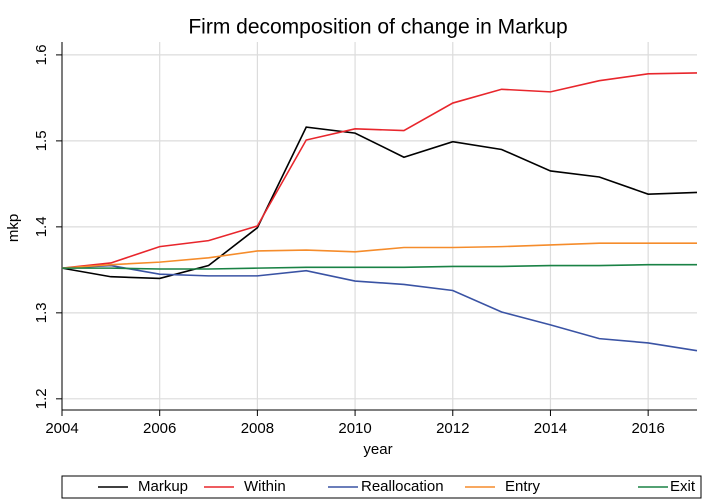 This screenshot has height=499, width=702. What do you see at coordinates (41, 54) in the screenshot?
I see `y-tick-label: 1.6` at bounding box center [41, 54].